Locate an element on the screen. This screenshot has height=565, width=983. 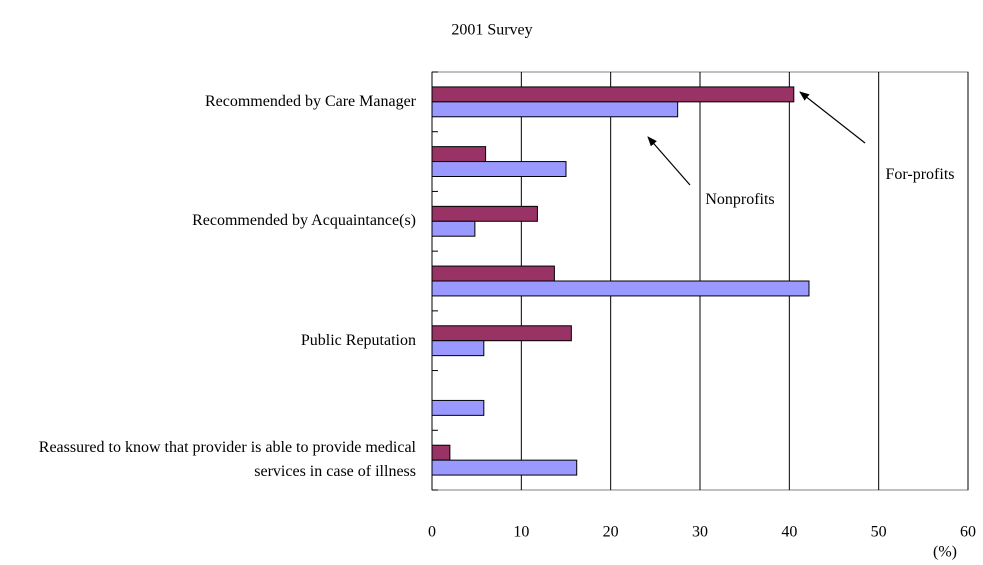
x-tick-label: 20 is located at coordinates (611, 532).